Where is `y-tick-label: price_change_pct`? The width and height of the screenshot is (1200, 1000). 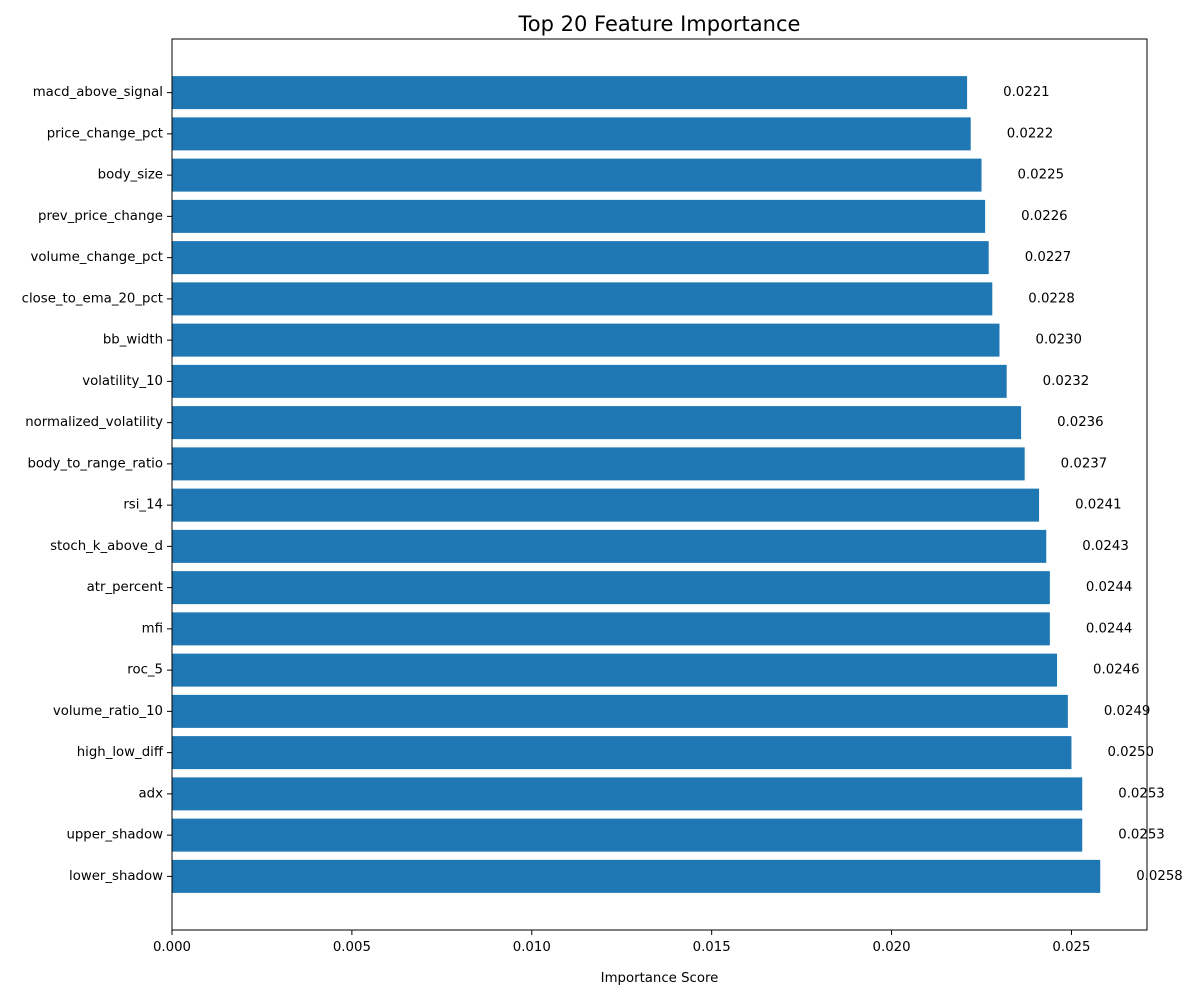 y-tick-label: price_change_pct is located at coordinates (105, 133).